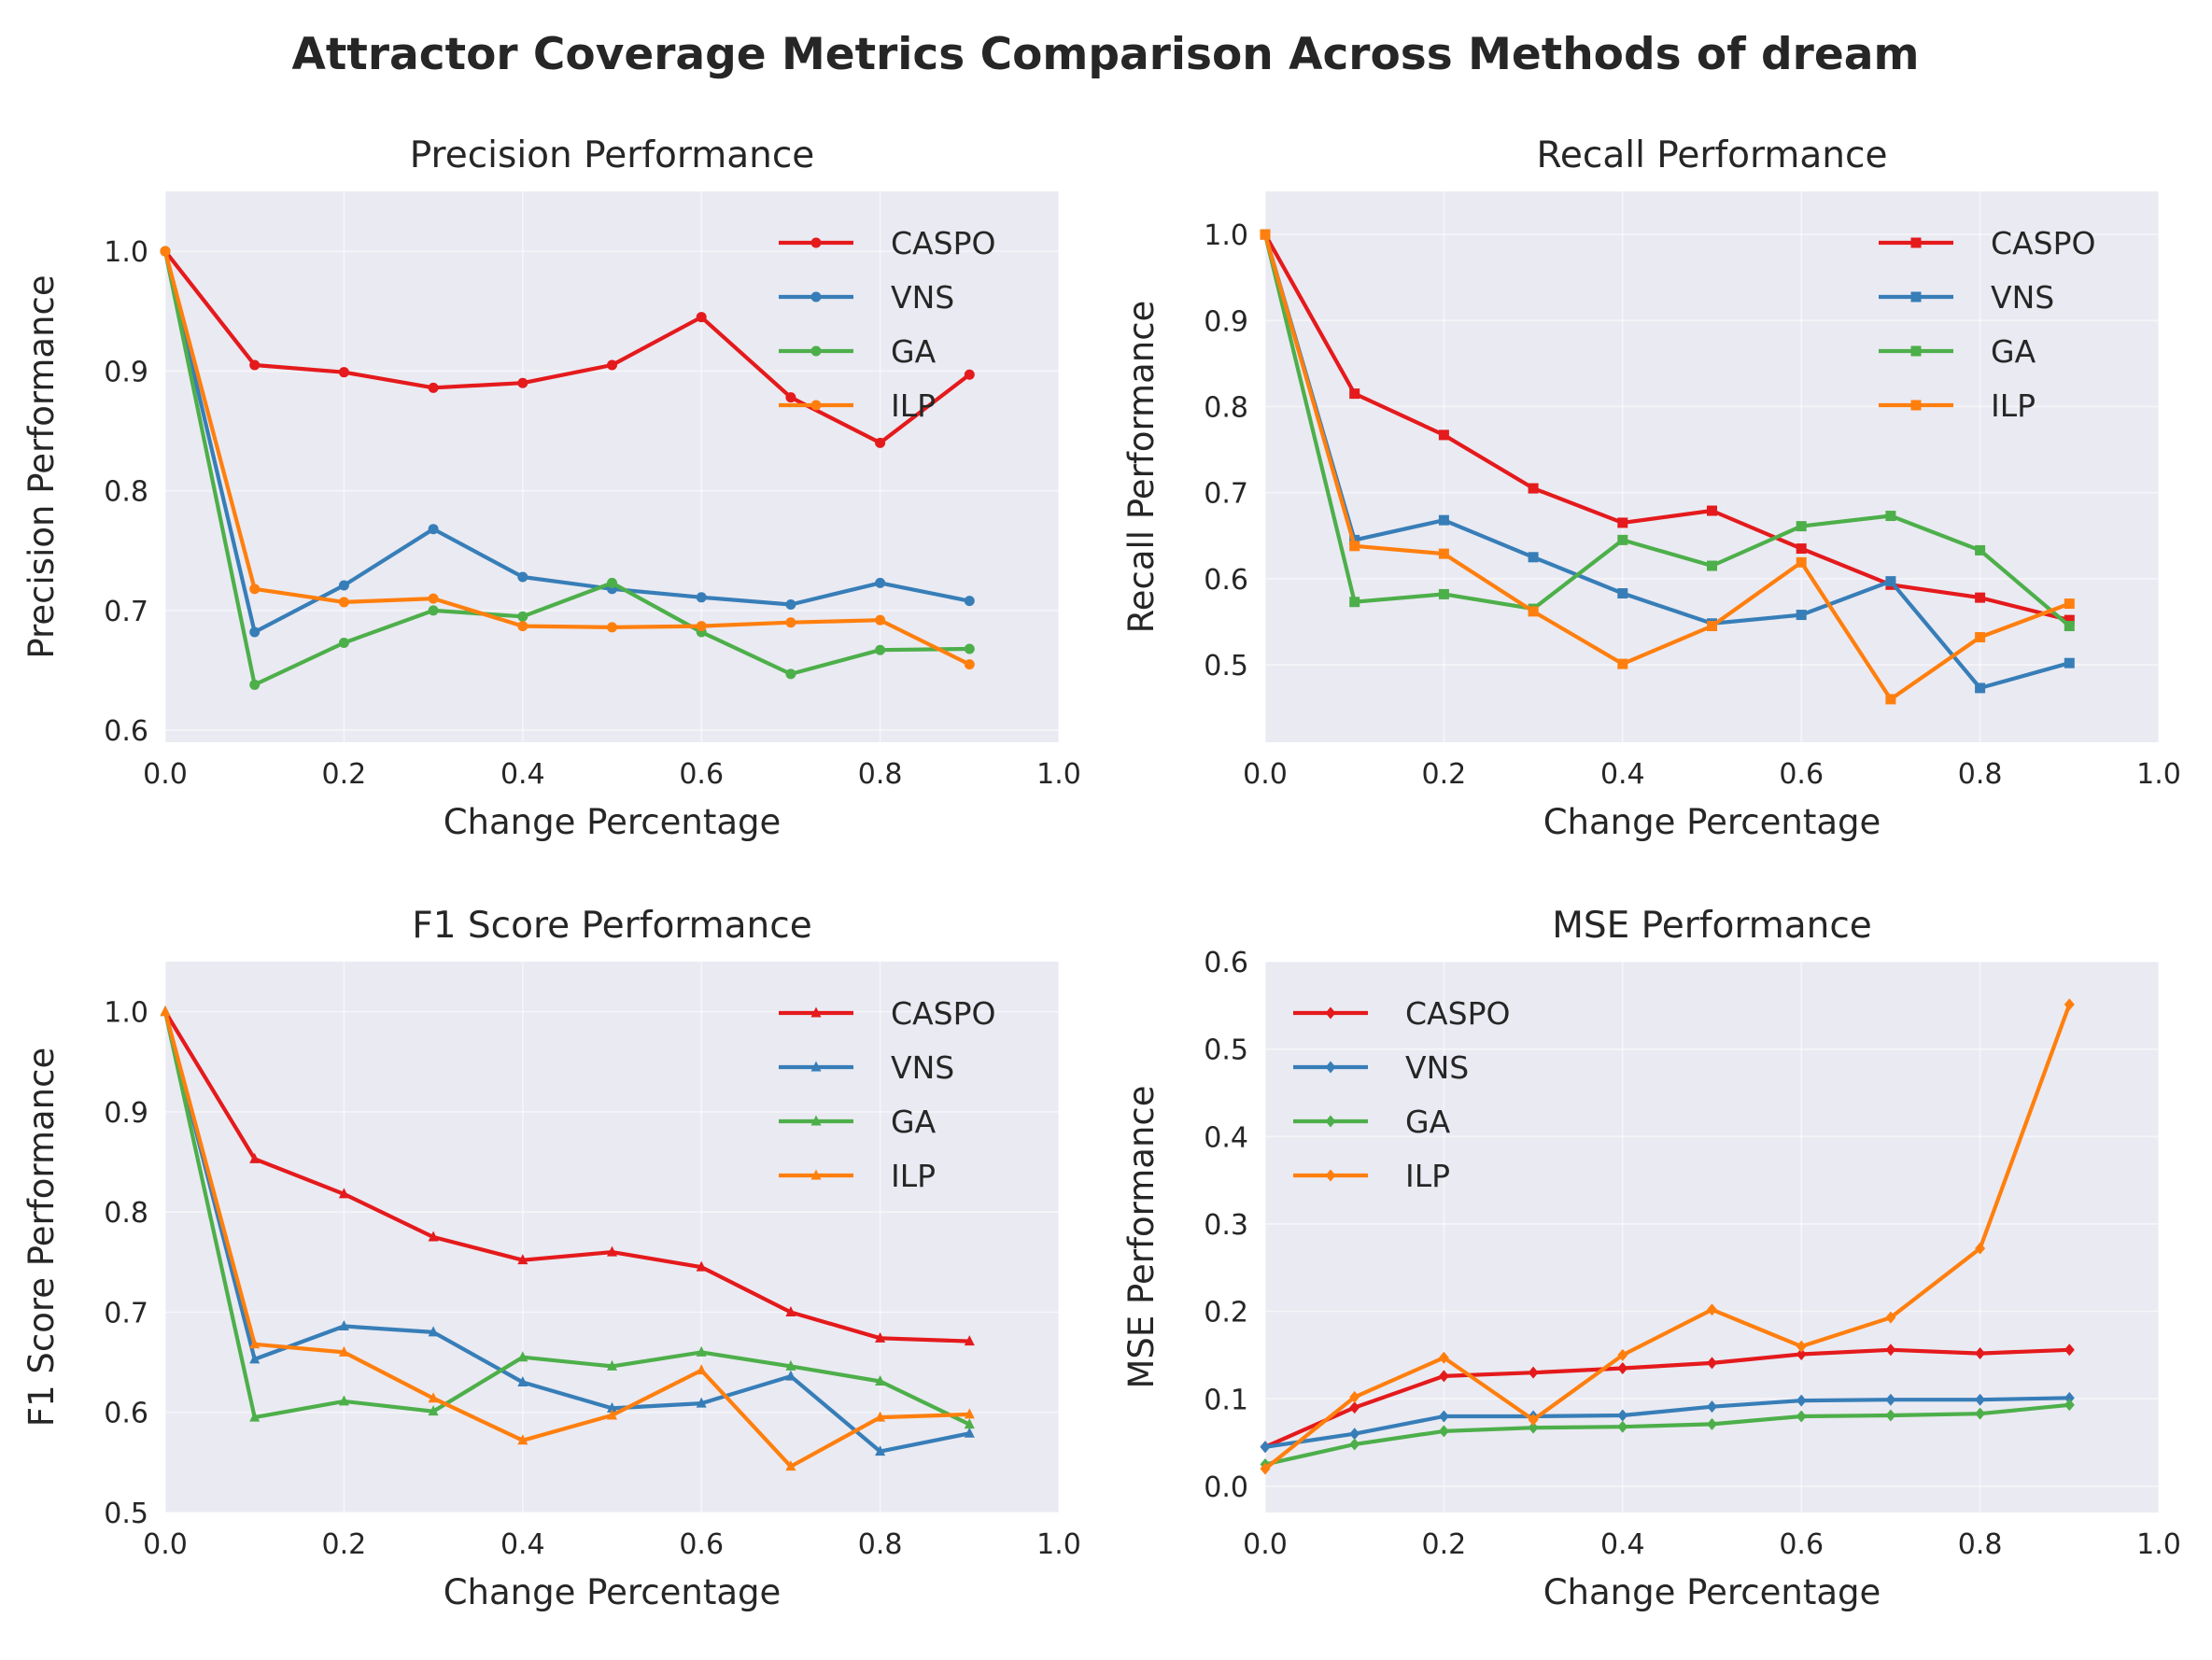 The width and height of the screenshot is (2212, 1660). What do you see at coordinates (1428, 1122) in the screenshot?
I see `legend-label: GA` at bounding box center [1428, 1122].